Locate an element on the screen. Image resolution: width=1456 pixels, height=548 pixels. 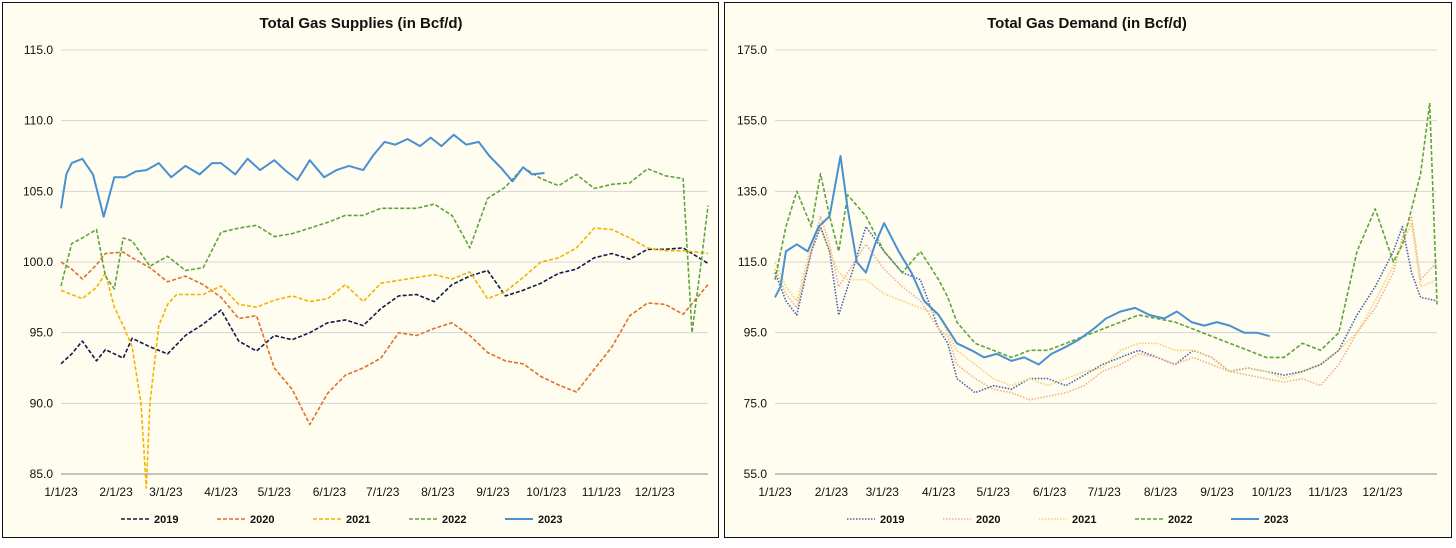
y-tick-label: 100.0 is located at coordinates (38, 262).